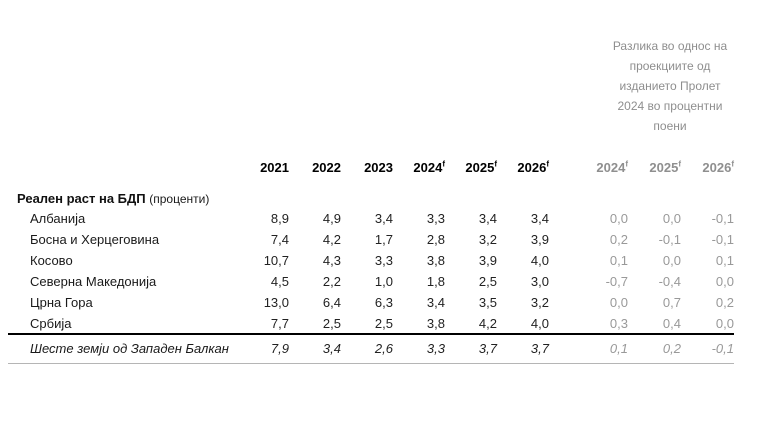 The width and height of the screenshot is (780, 439). I want to click on year-header-2023: 2023, so click(378, 167).